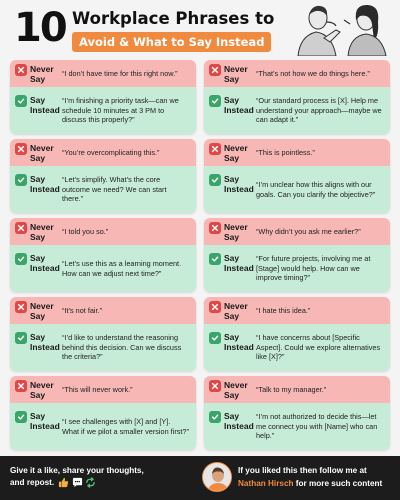  Describe the element at coordinates (82, 310) in the screenshot. I see `never-say-phrase: “It’s not fair.”` at that location.